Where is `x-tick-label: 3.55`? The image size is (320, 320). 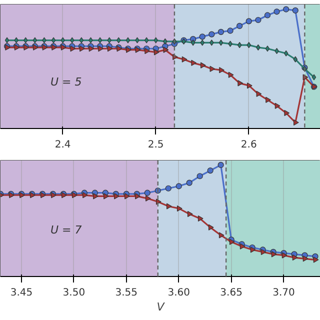
x-tick-label: 3.55 is located at coordinates (126, 293).